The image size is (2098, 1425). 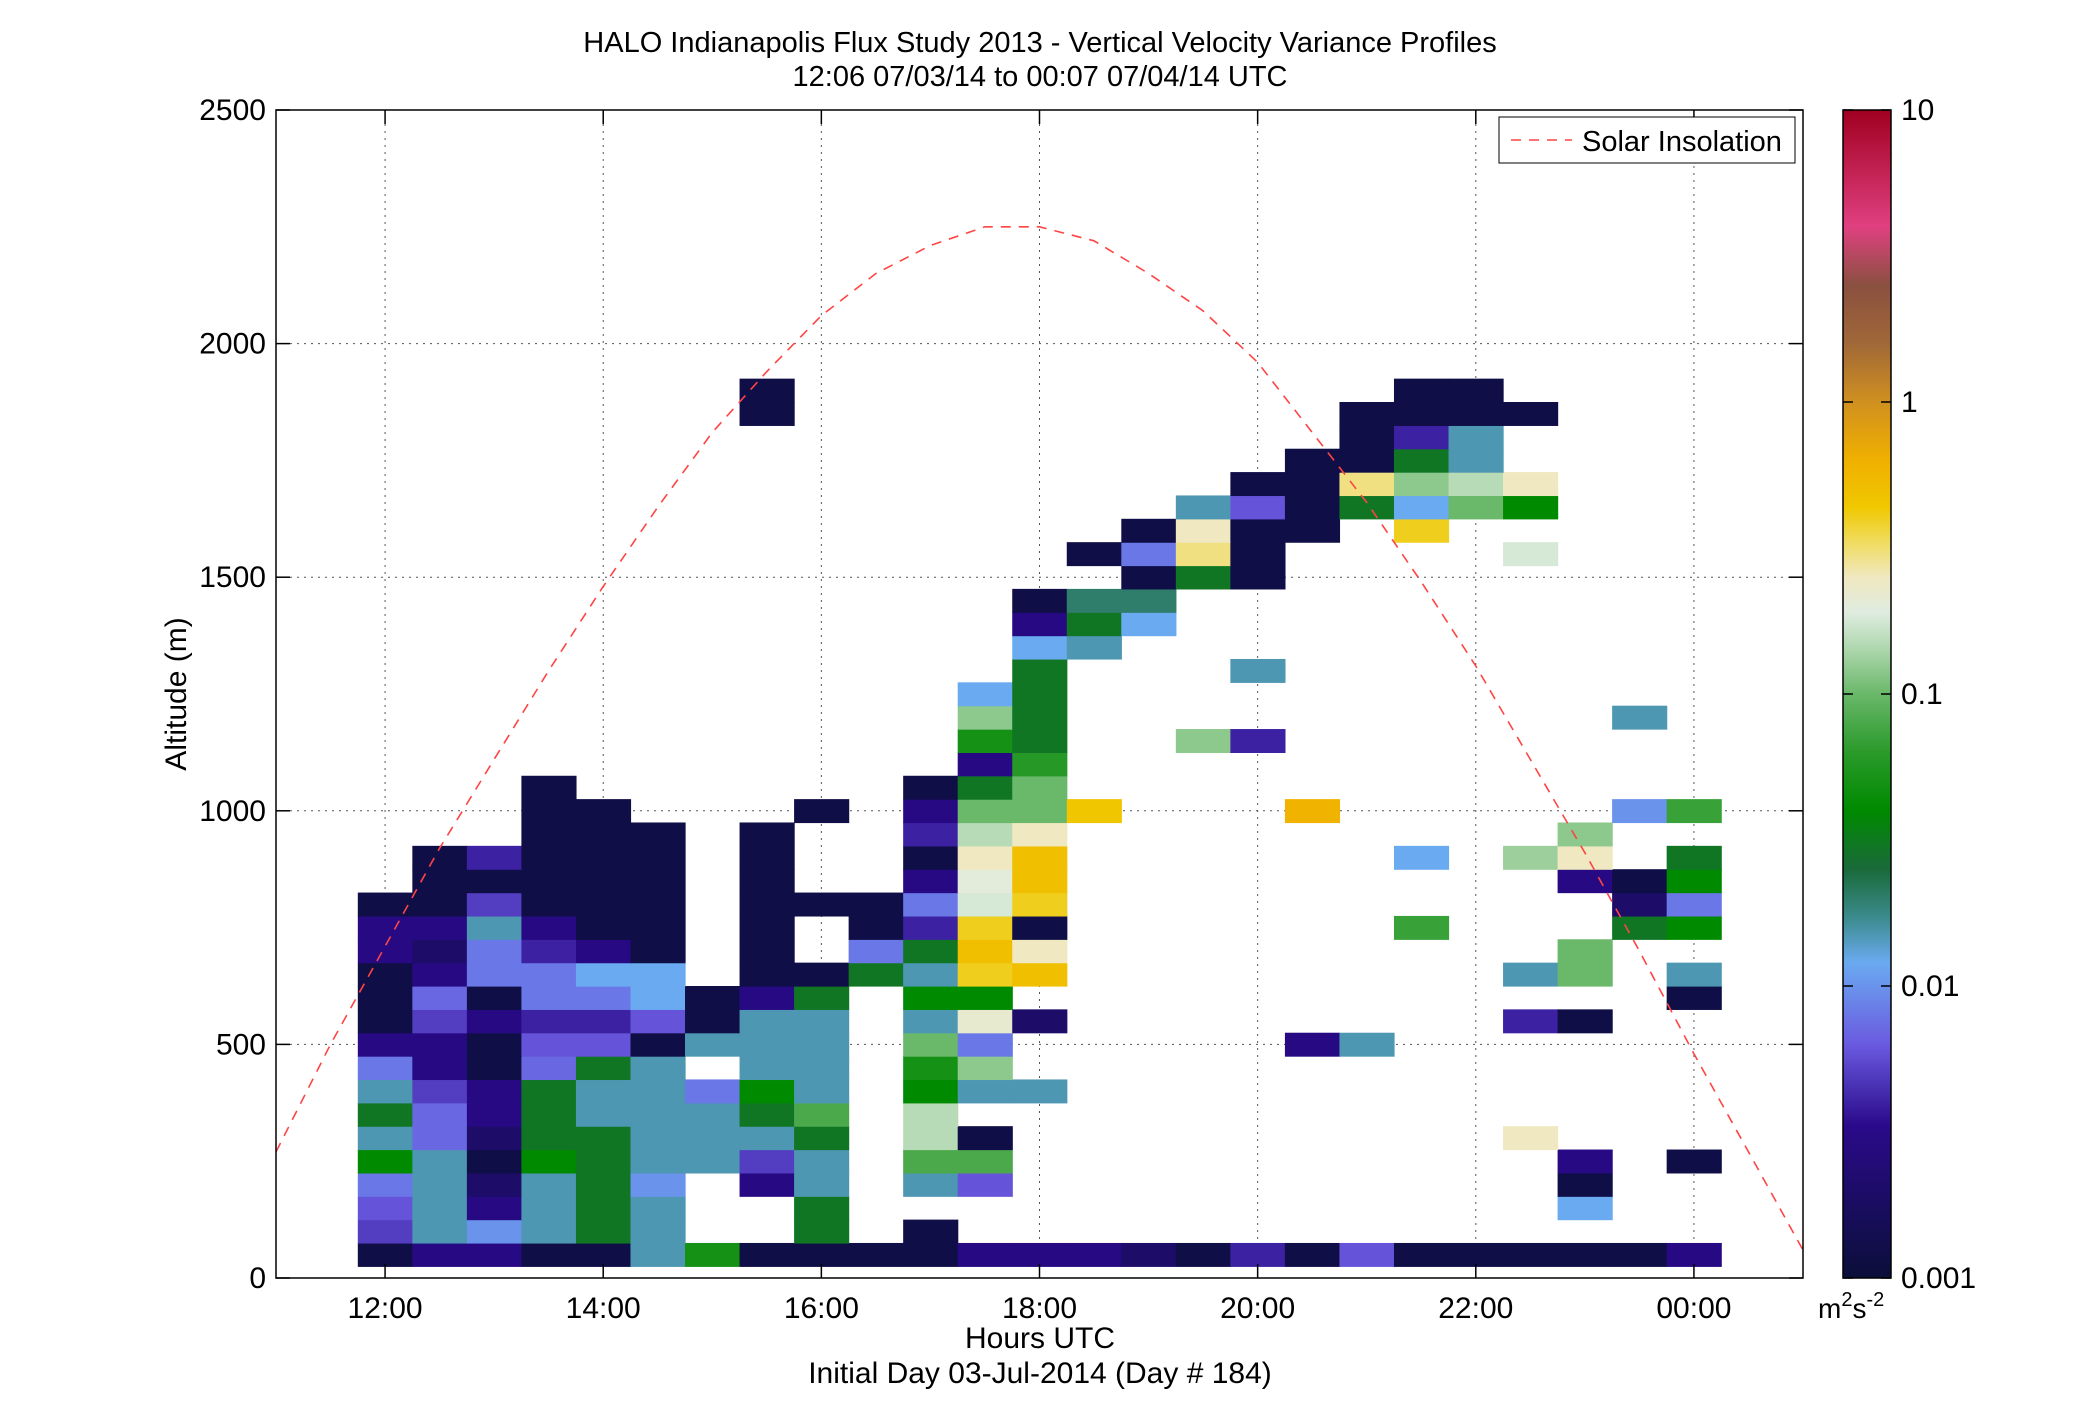 I want to click on x-tick-label: 22:00, so click(x=1475, y=1308).